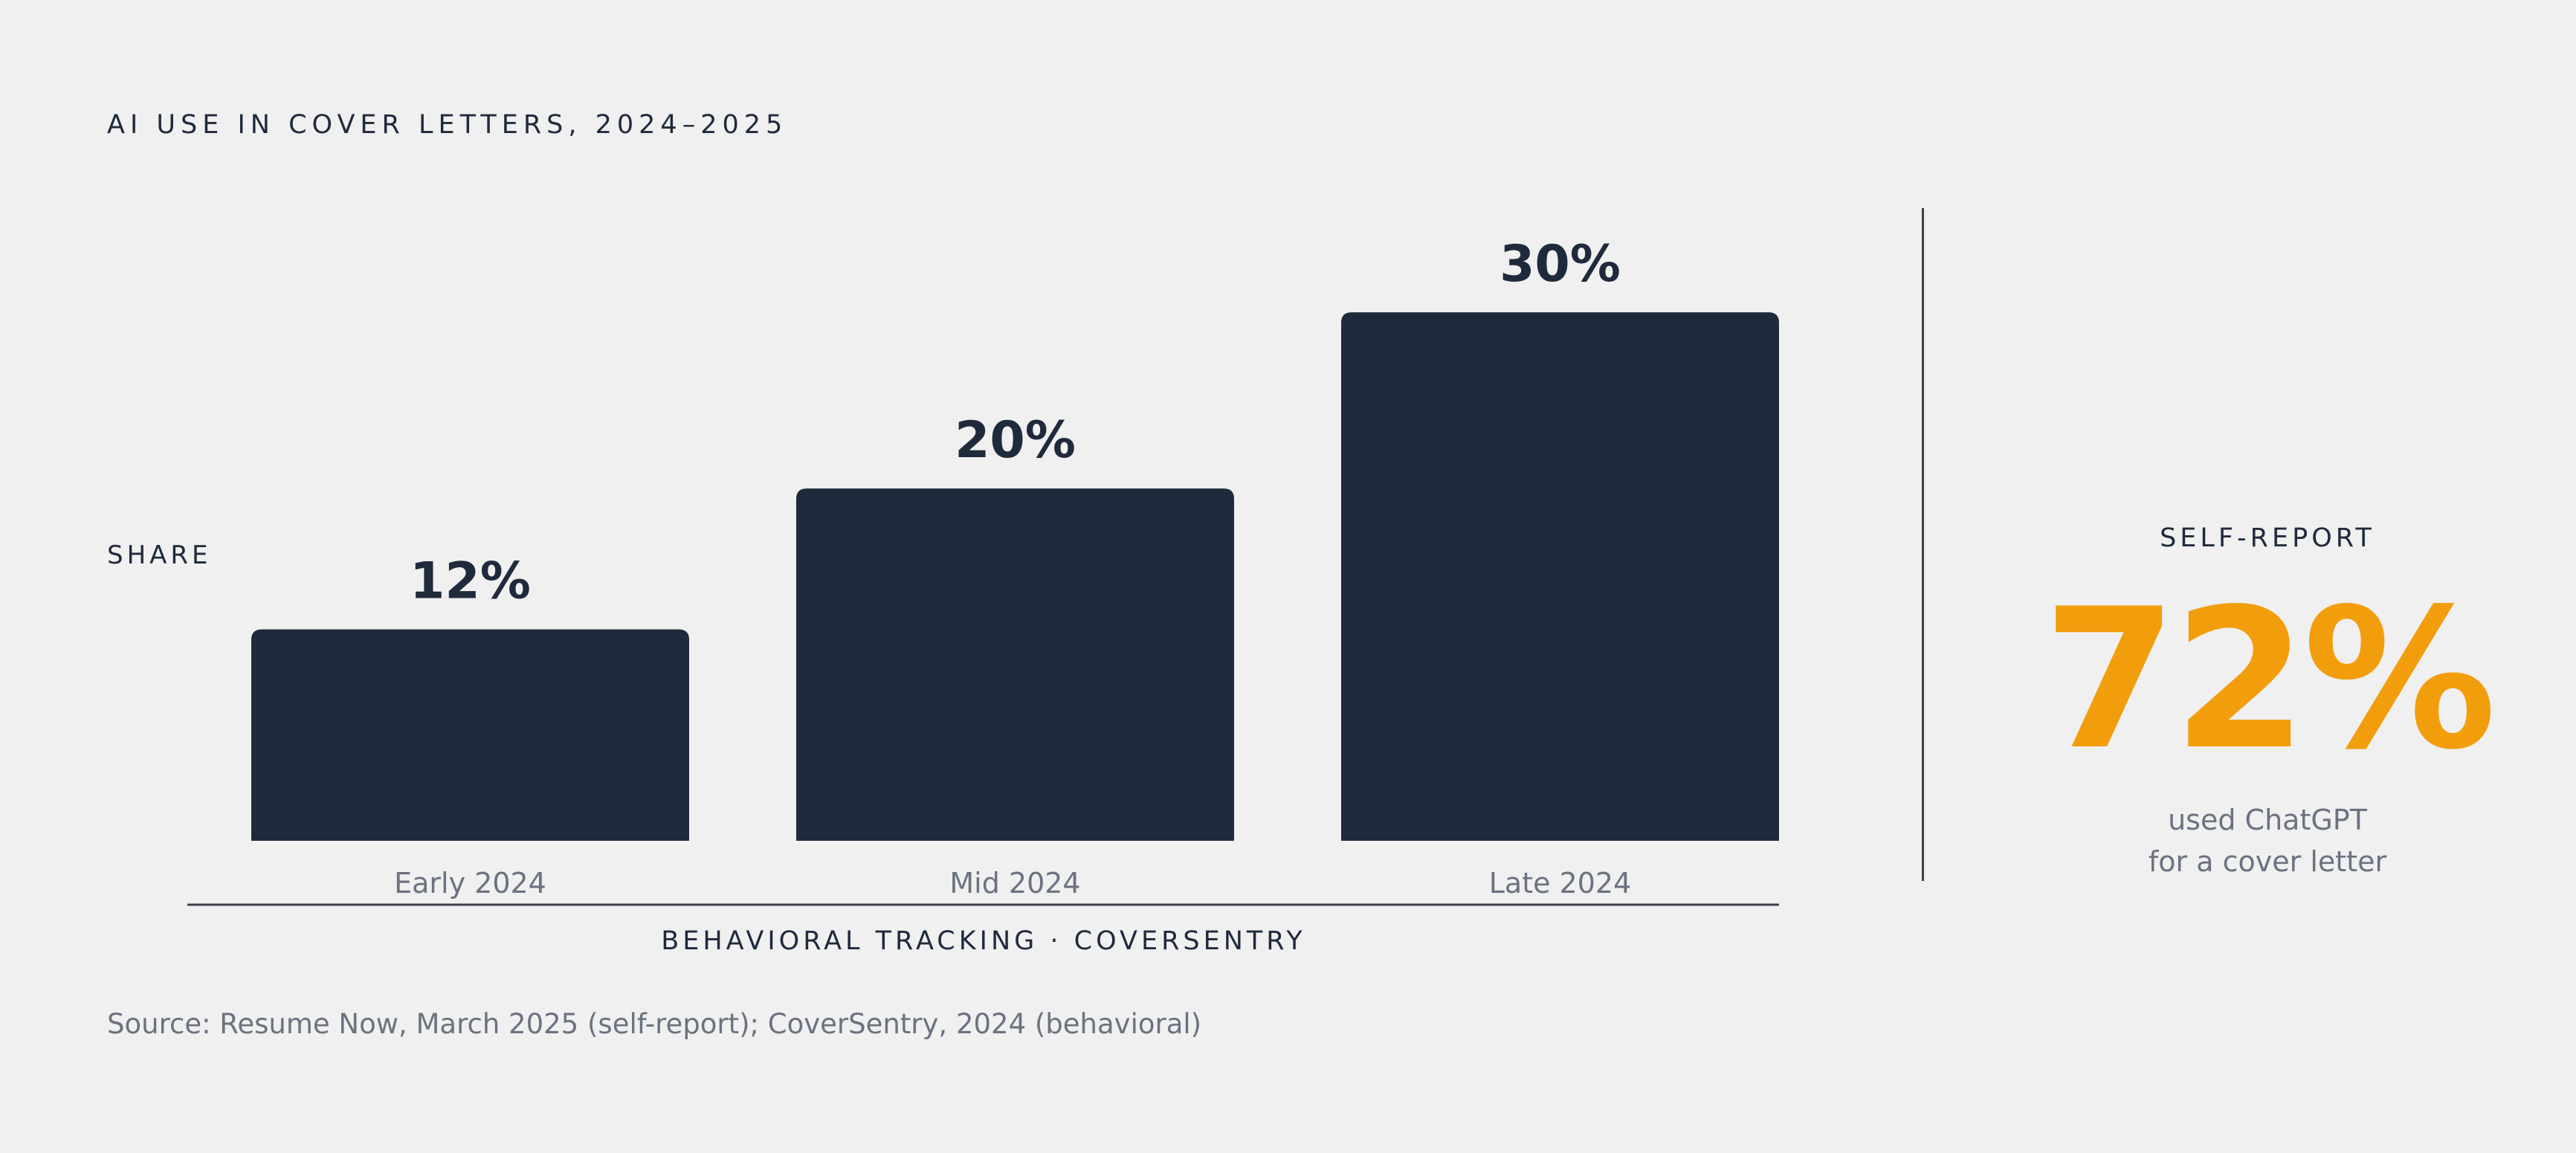 Image resolution: width=2576 pixels, height=1153 pixels. Describe the element at coordinates (1560, 264) in the screenshot. I see `data-label: 30%` at that location.